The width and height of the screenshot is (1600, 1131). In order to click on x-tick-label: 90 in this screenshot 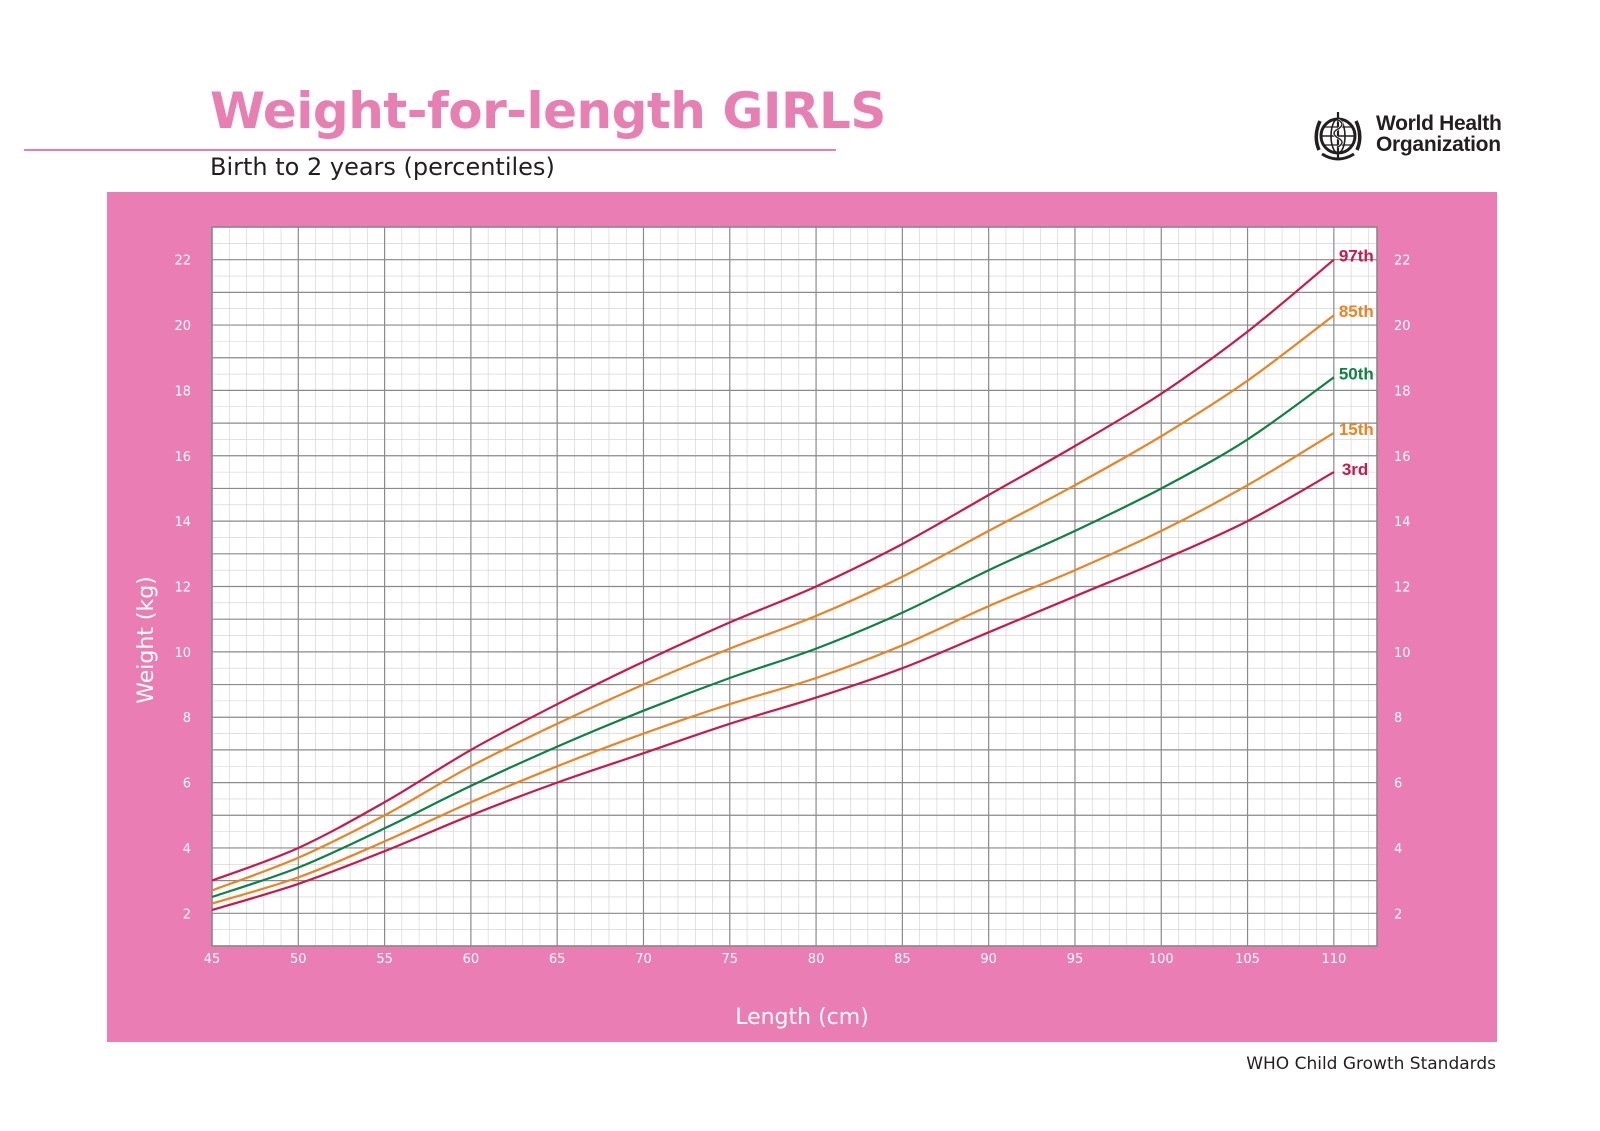, I will do `click(988, 959)`.